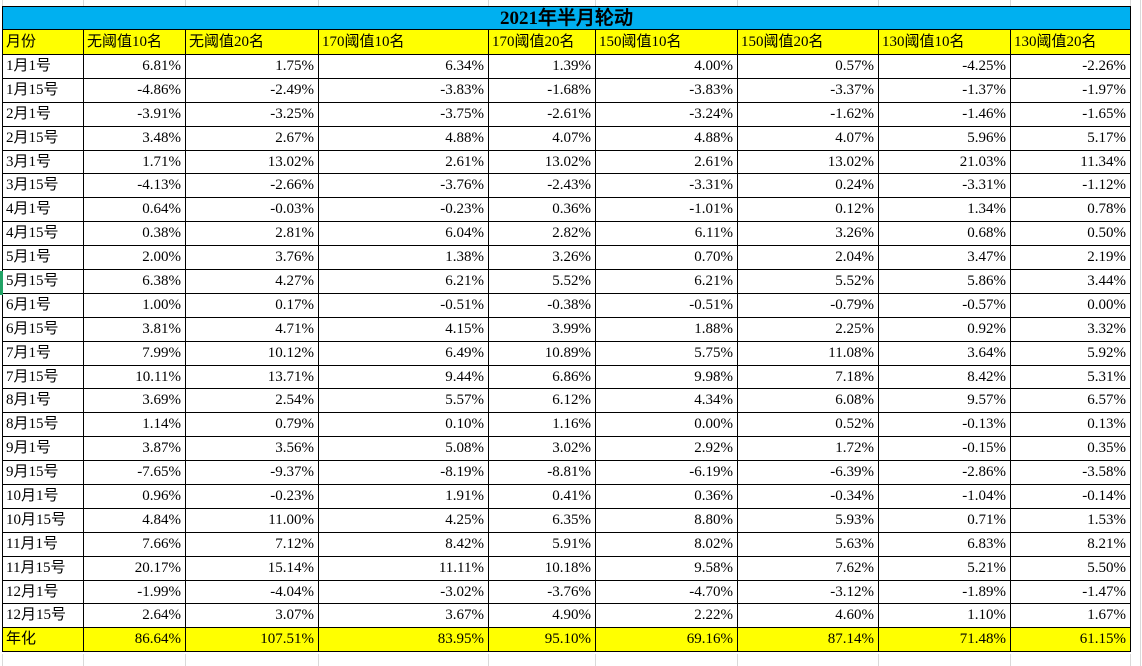  I want to click on annualized-value-cell: 107.51%, so click(252, 640).